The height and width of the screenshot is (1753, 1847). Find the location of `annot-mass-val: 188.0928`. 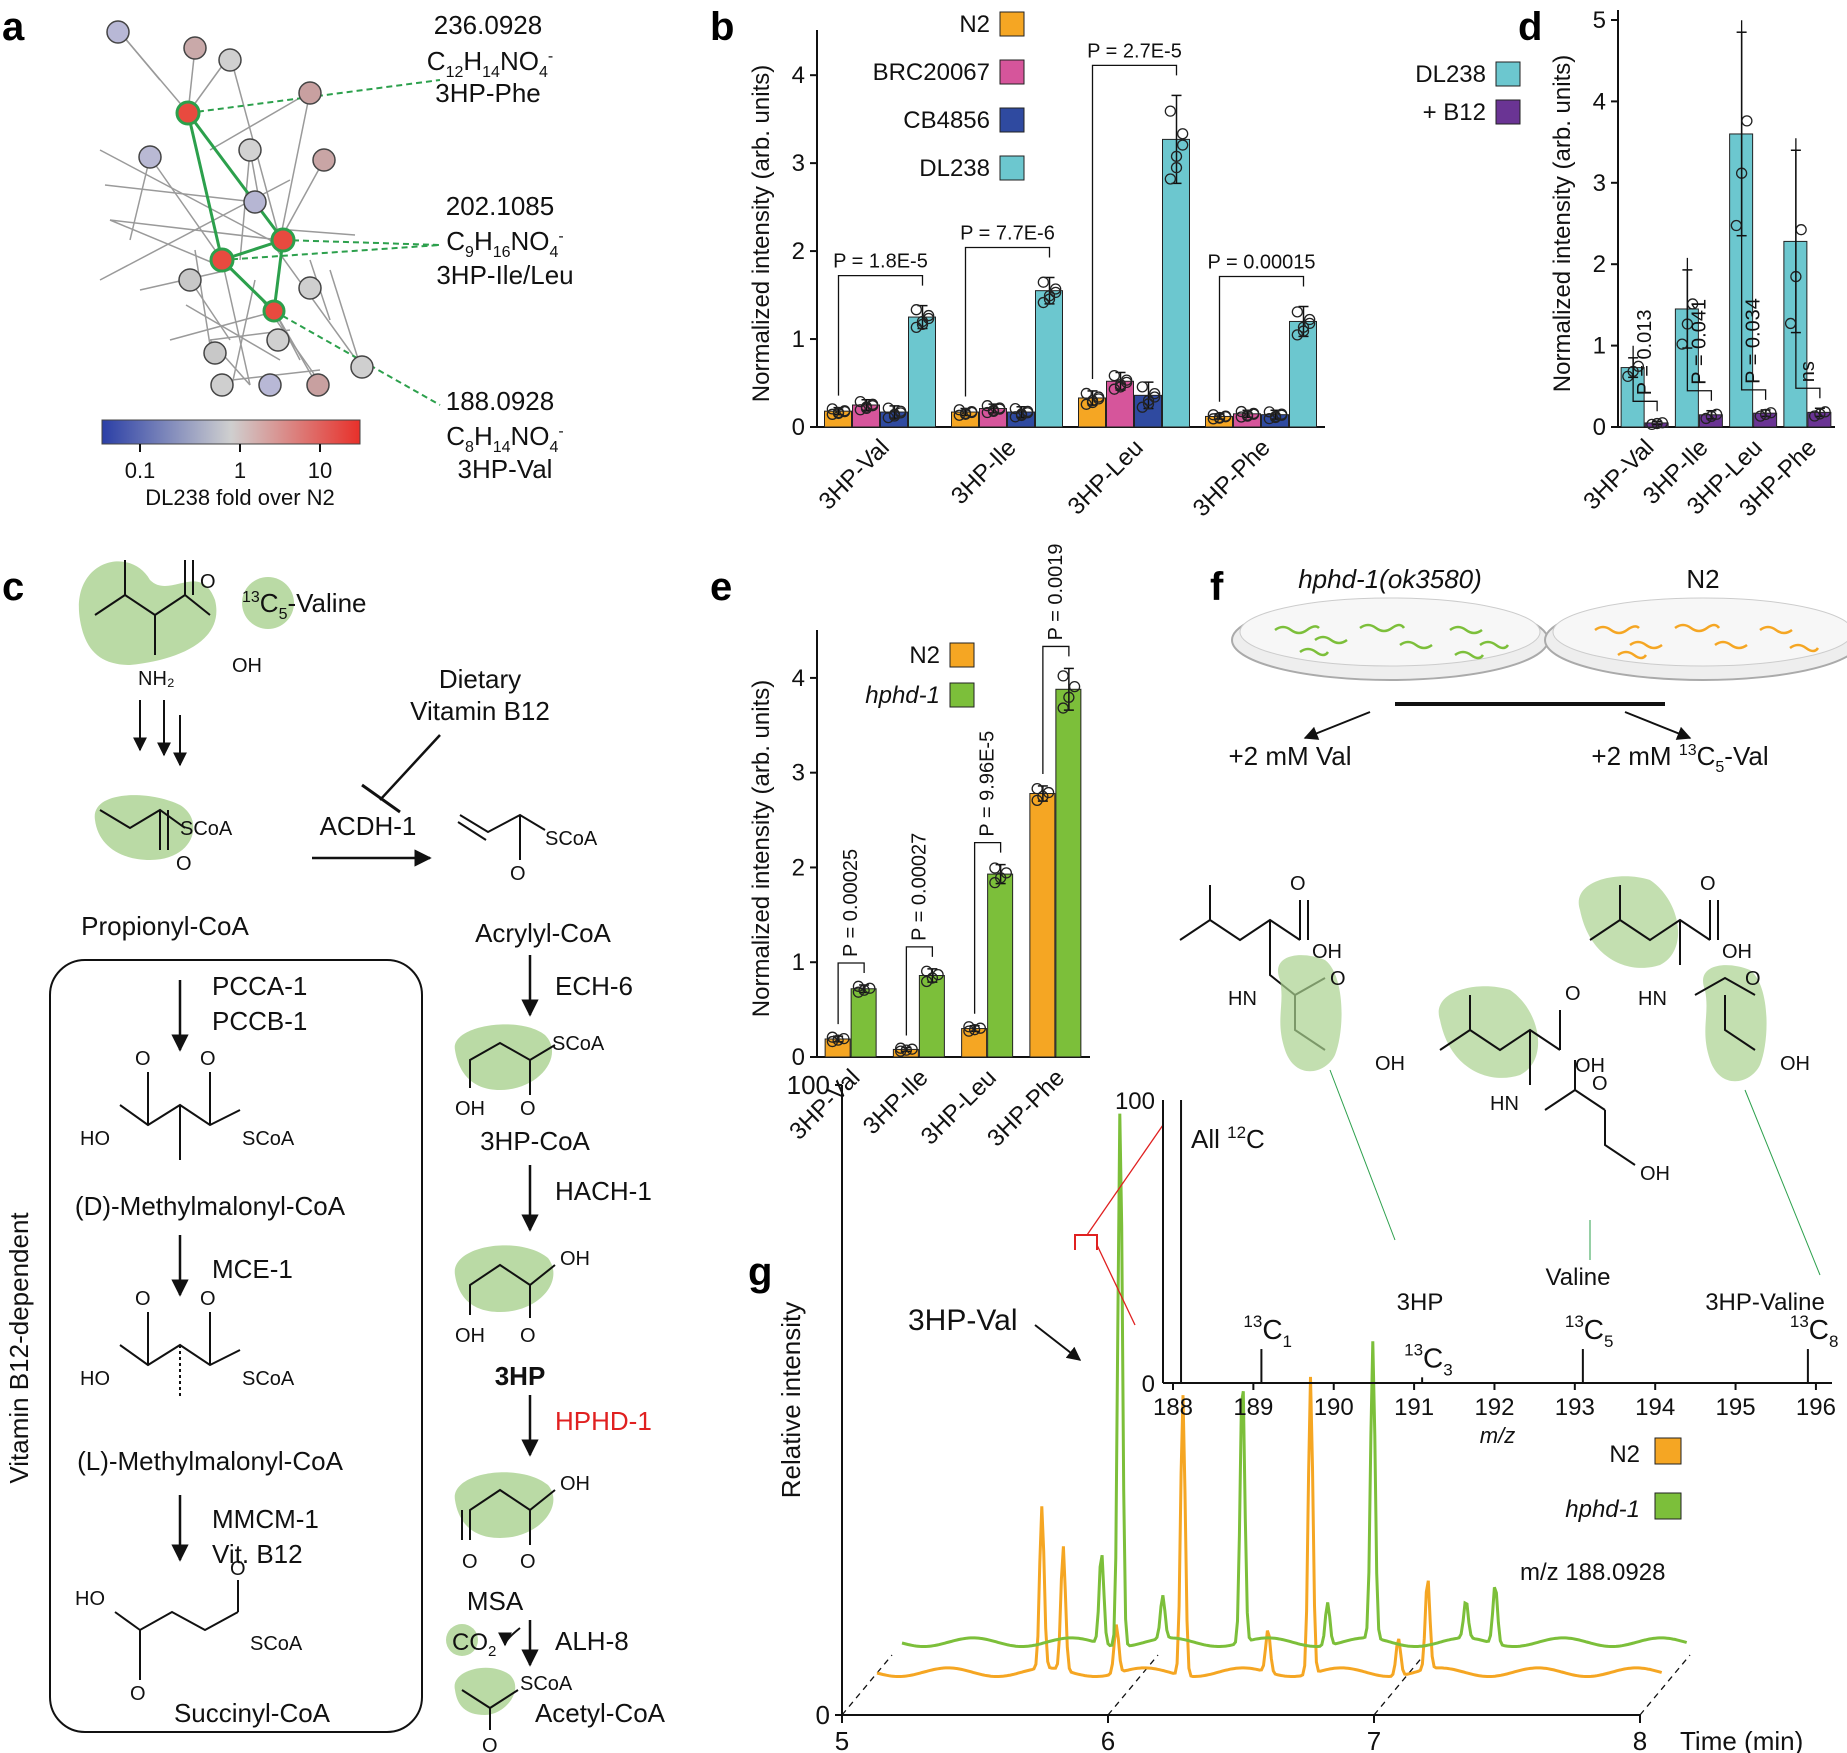

annot-mass-val: 188.0928 is located at coordinates (500, 401).